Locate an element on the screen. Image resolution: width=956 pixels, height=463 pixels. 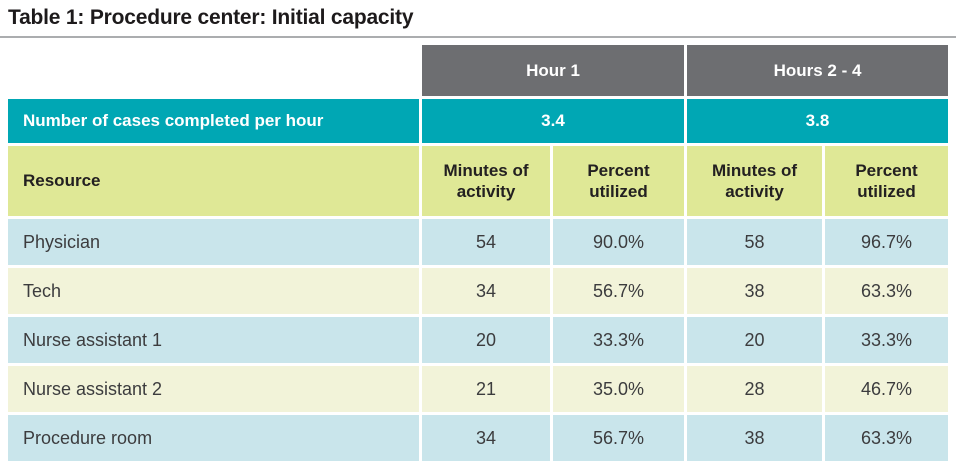
title-divider is located at coordinates (478, 37).